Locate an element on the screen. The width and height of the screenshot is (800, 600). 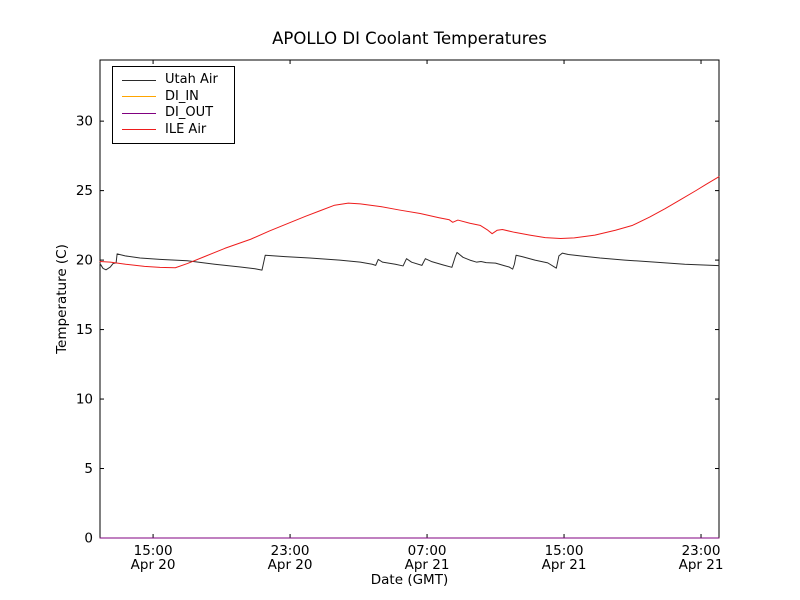
legend-label: Utah Air is located at coordinates (191, 80).